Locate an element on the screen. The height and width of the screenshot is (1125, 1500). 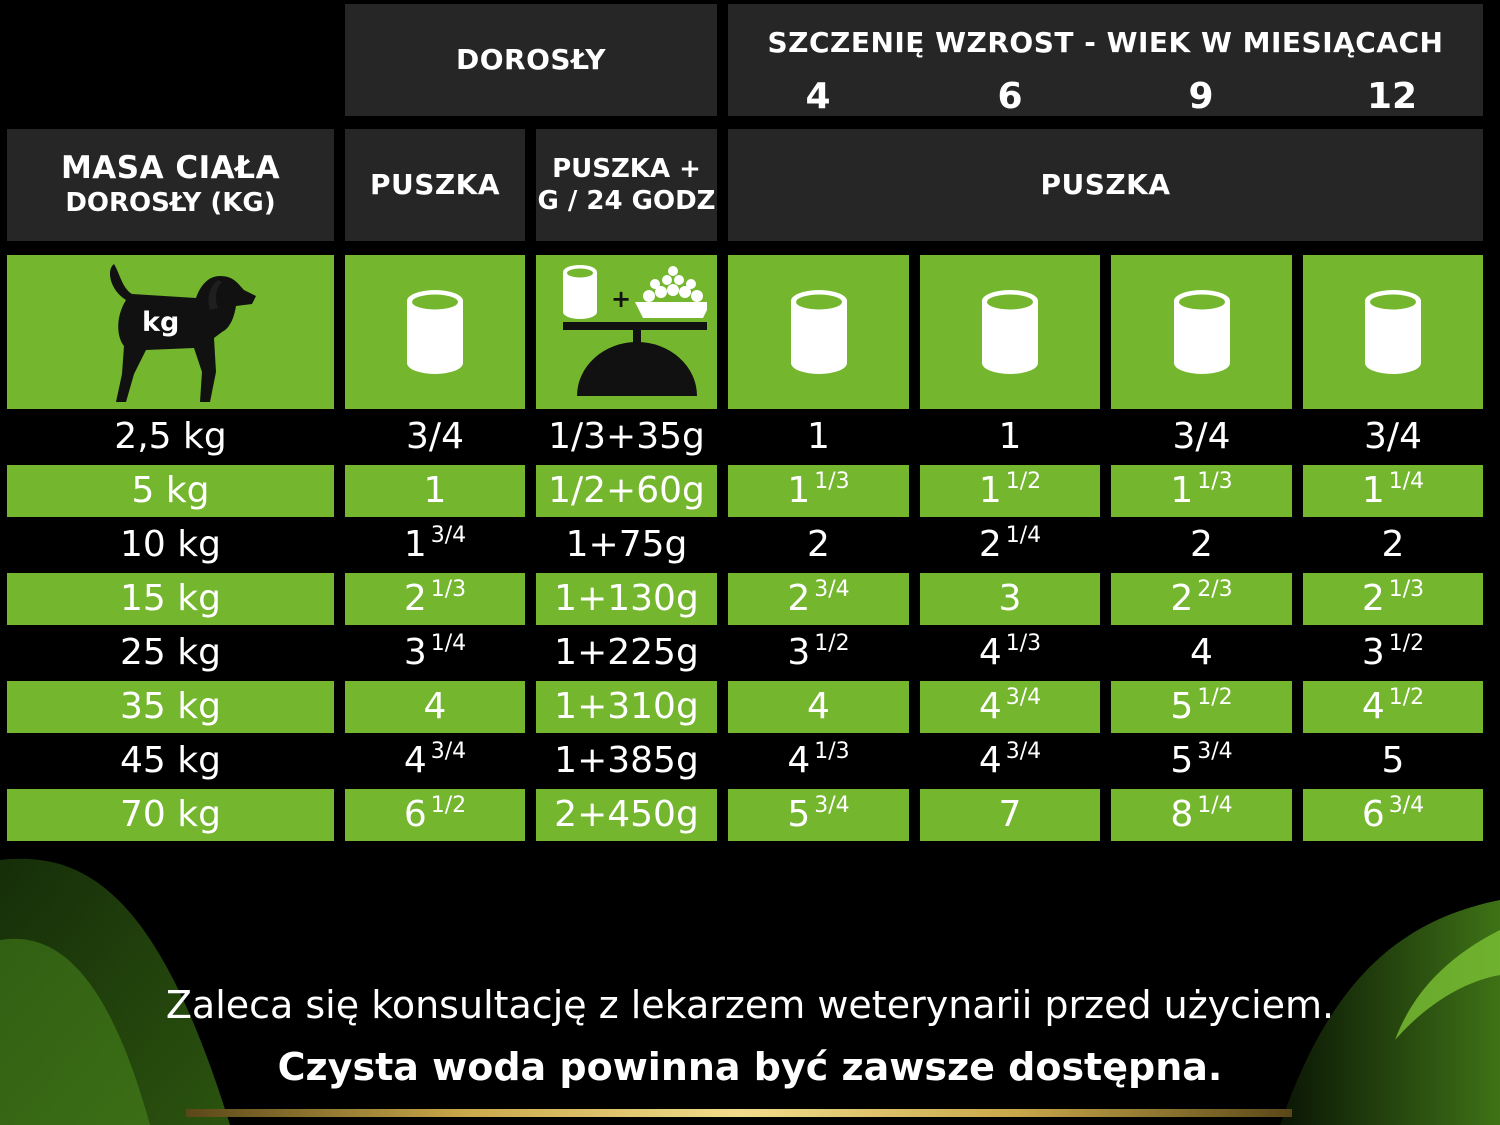
puppy-6-cell: 4 1/3 is located at coordinates (1010, 653).